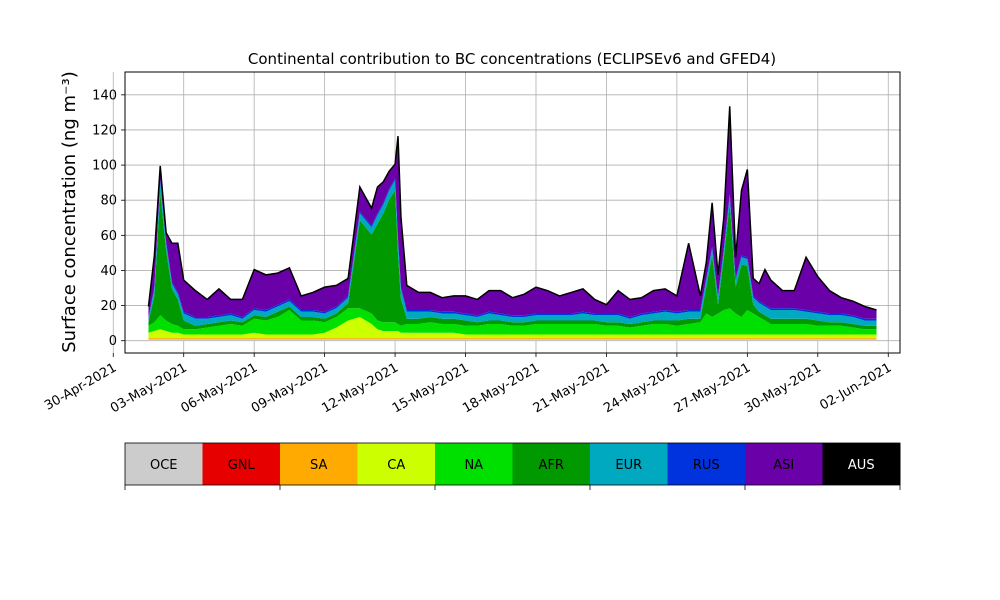  Describe the element at coordinates (512, 328) in the screenshot. I see `area-ca` at that location.